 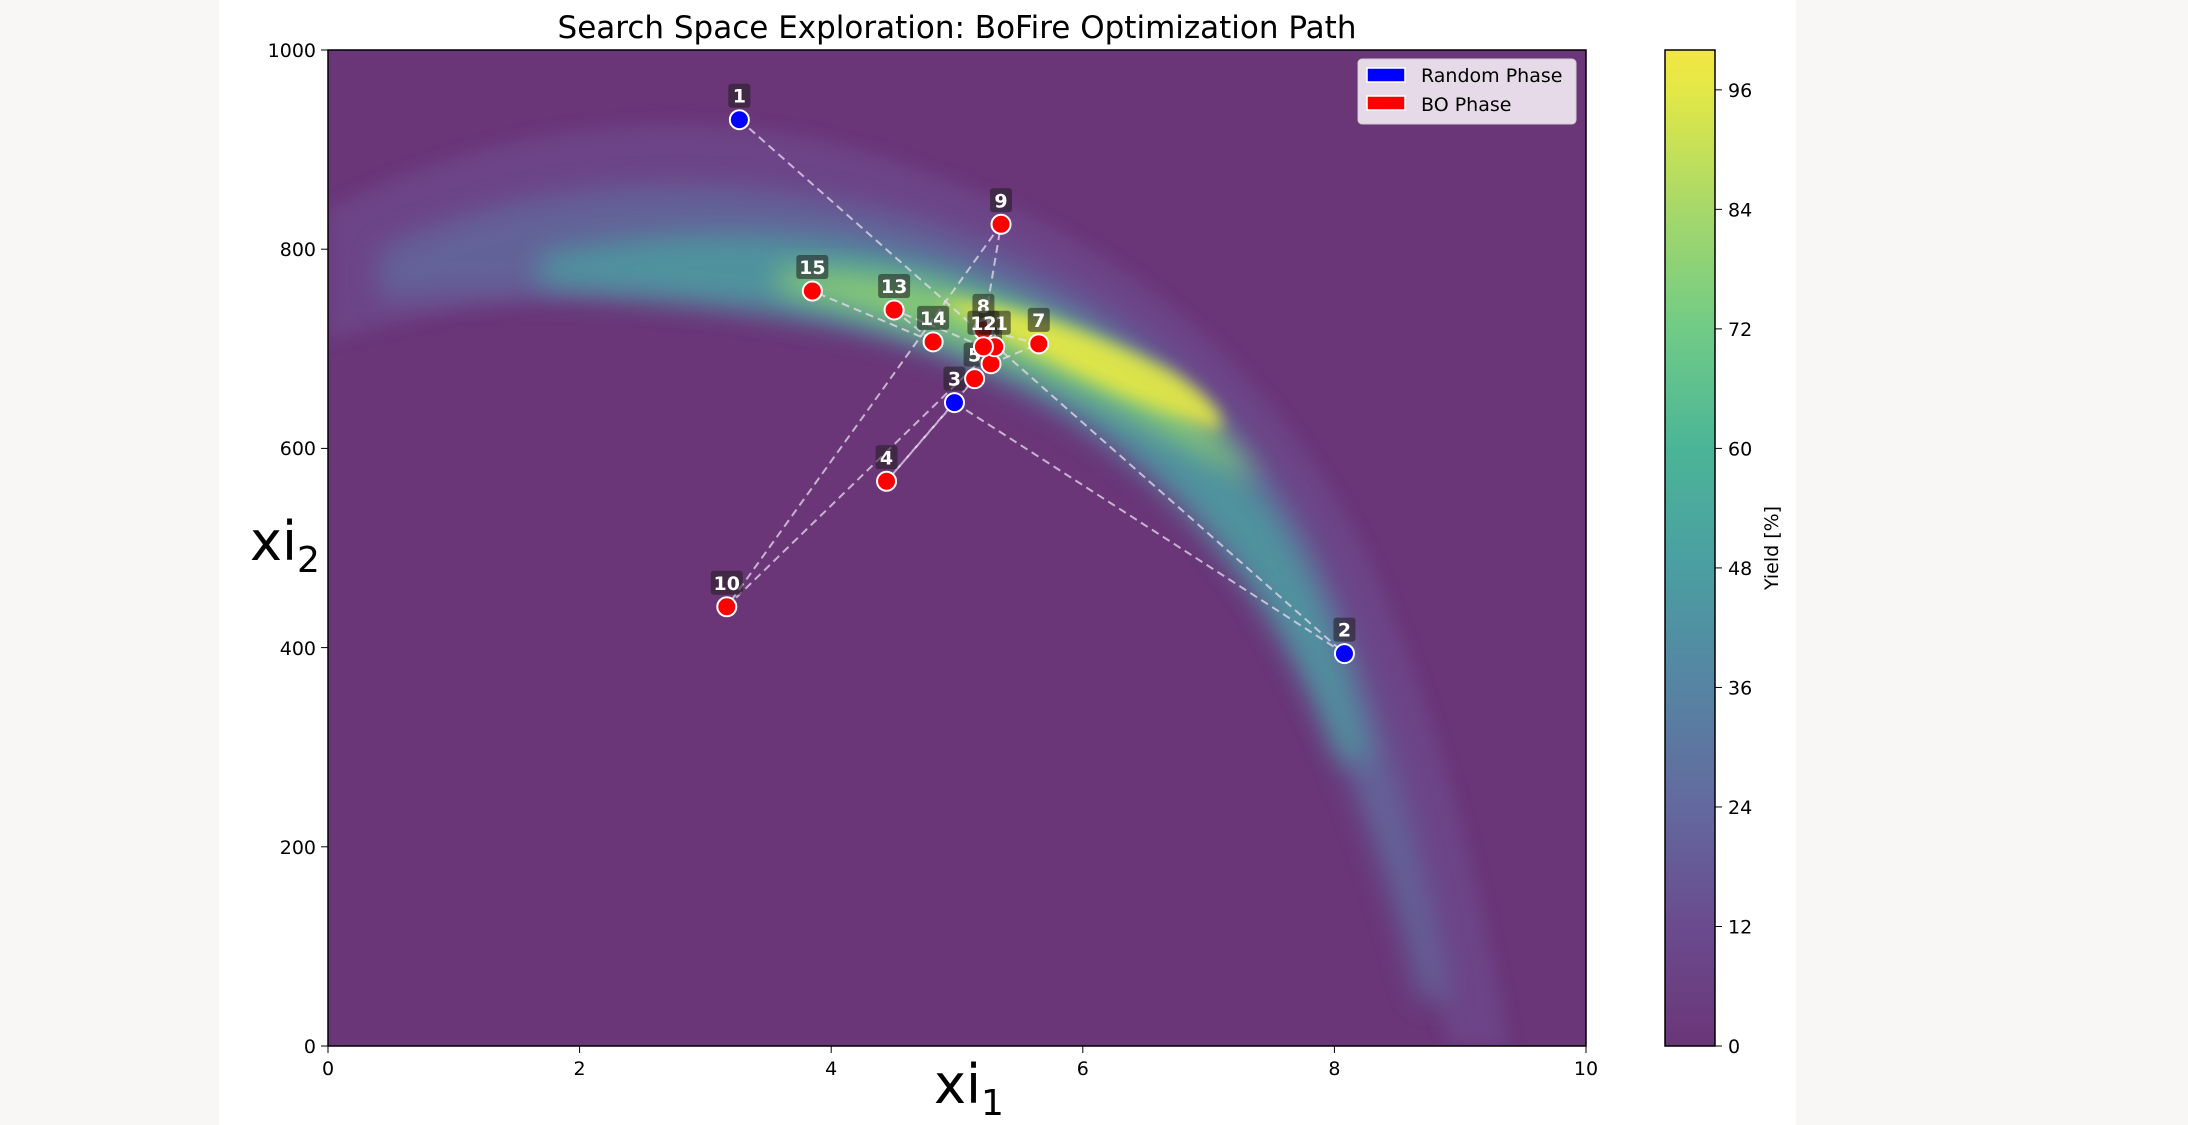 What do you see at coordinates (308, 560) in the screenshot?
I see `y-axis-label-subscript: 2` at bounding box center [308, 560].